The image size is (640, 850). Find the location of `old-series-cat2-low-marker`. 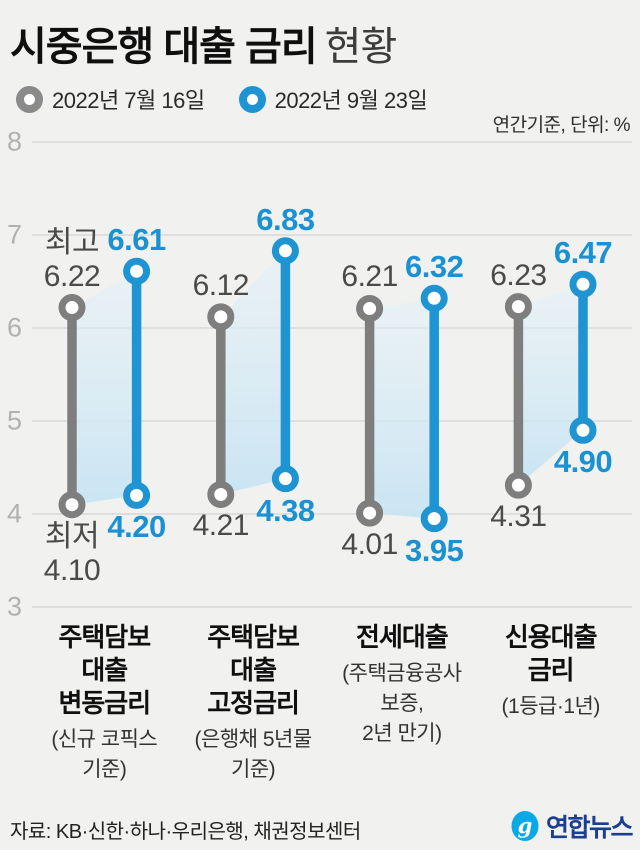

old-series-cat2-low-marker is located at coordinates (370, 513).